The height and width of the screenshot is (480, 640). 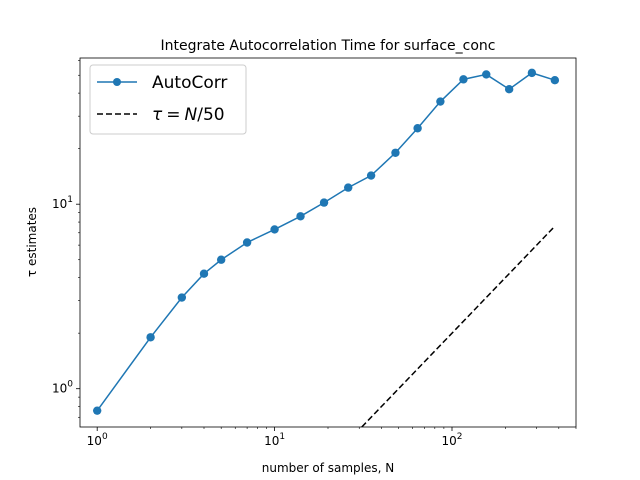 What do you see at coordinates (191, 115) in the screenshot?
I see `legend-reference-var: N` at bounding box center [191, 115].